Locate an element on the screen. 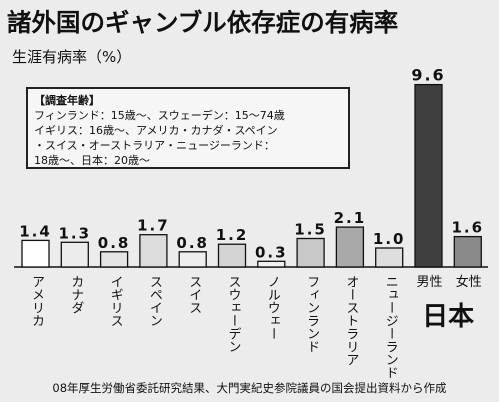 The image size is (499, 402). bar-女性 is located at coordinates (467, 251).